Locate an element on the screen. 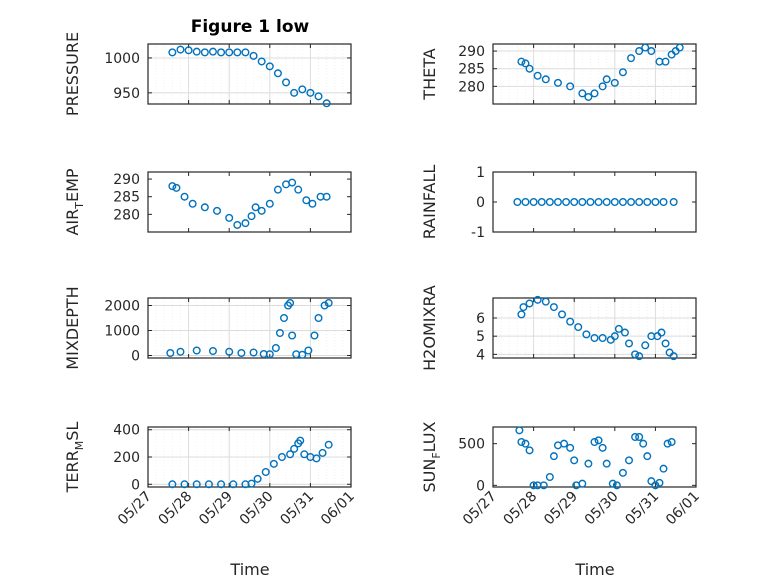 Image resolution: width=778 pixels, height=583 pixels. figure-title: Figure 1 low is located at coordinates (250, 27).